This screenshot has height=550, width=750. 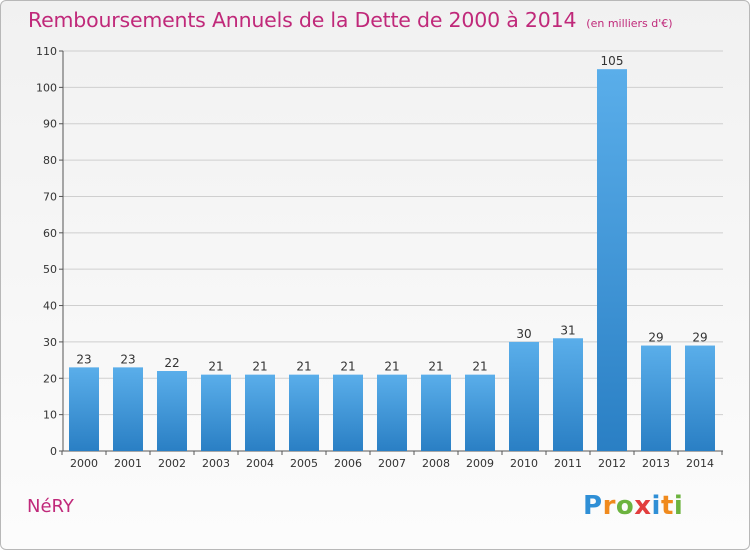 I want to click on y-tick-label: 110, so click(x=46, y=51).